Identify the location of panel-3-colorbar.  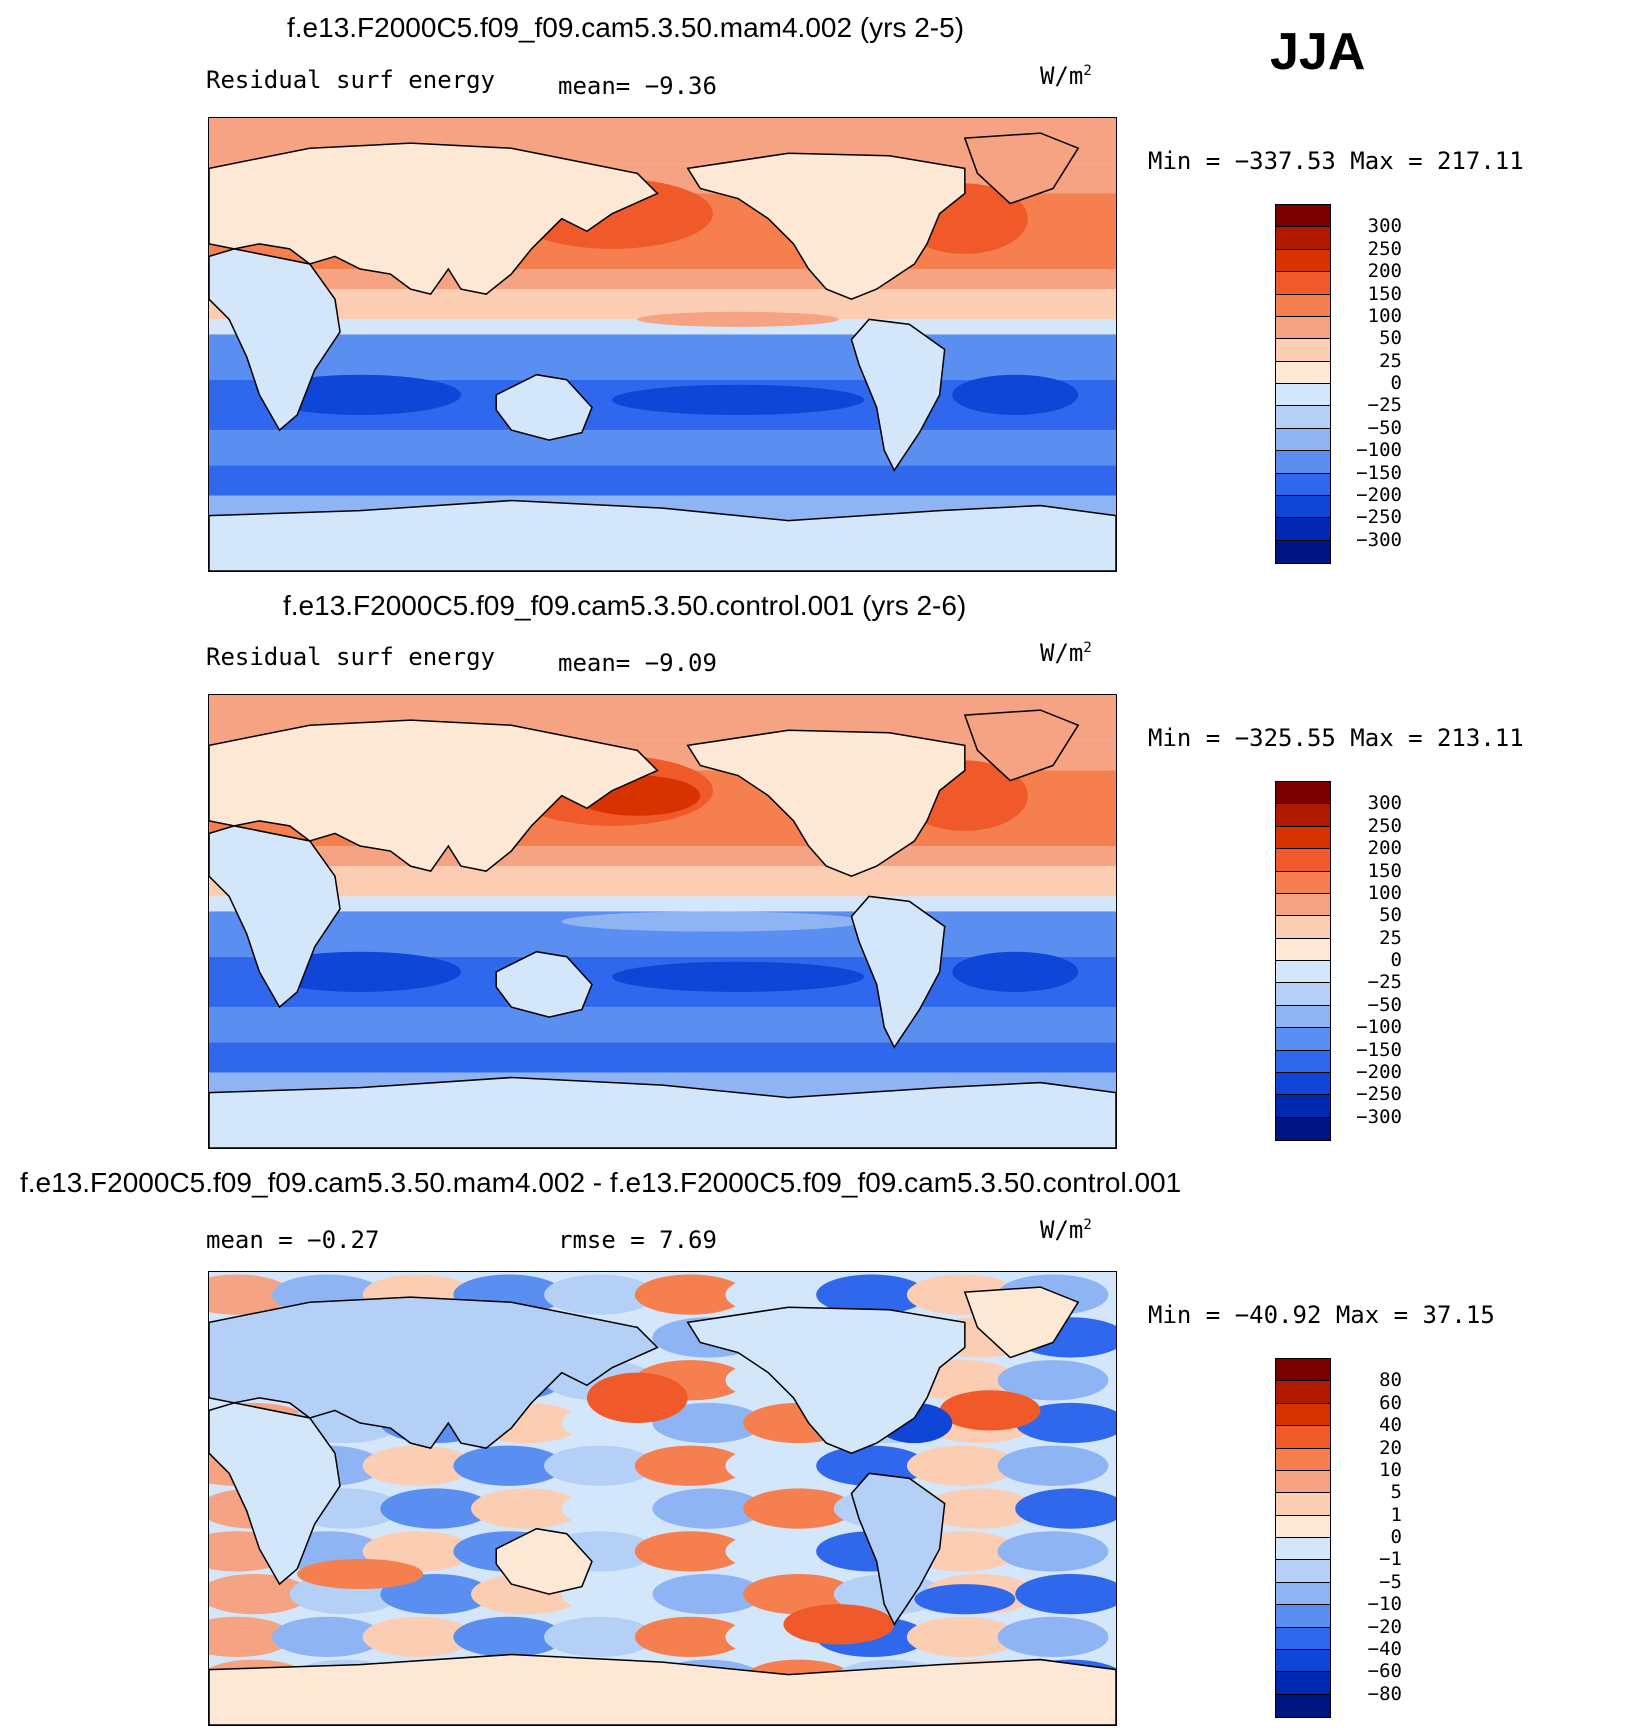
(1303, 1538).